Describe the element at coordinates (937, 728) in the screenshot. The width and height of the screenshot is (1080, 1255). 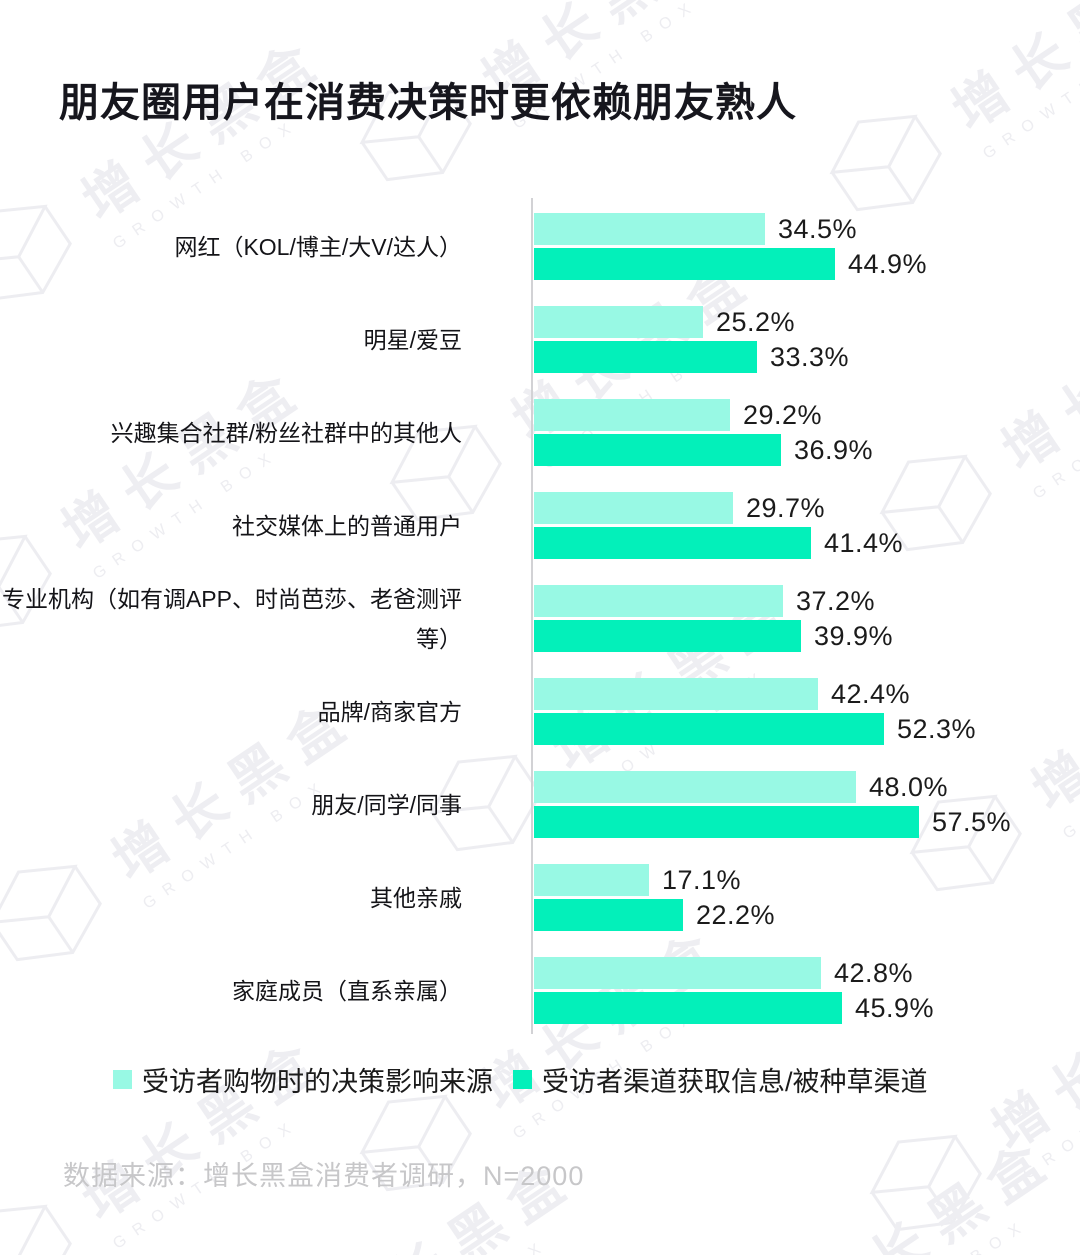
I see `value-label: 52.3%` at that location.